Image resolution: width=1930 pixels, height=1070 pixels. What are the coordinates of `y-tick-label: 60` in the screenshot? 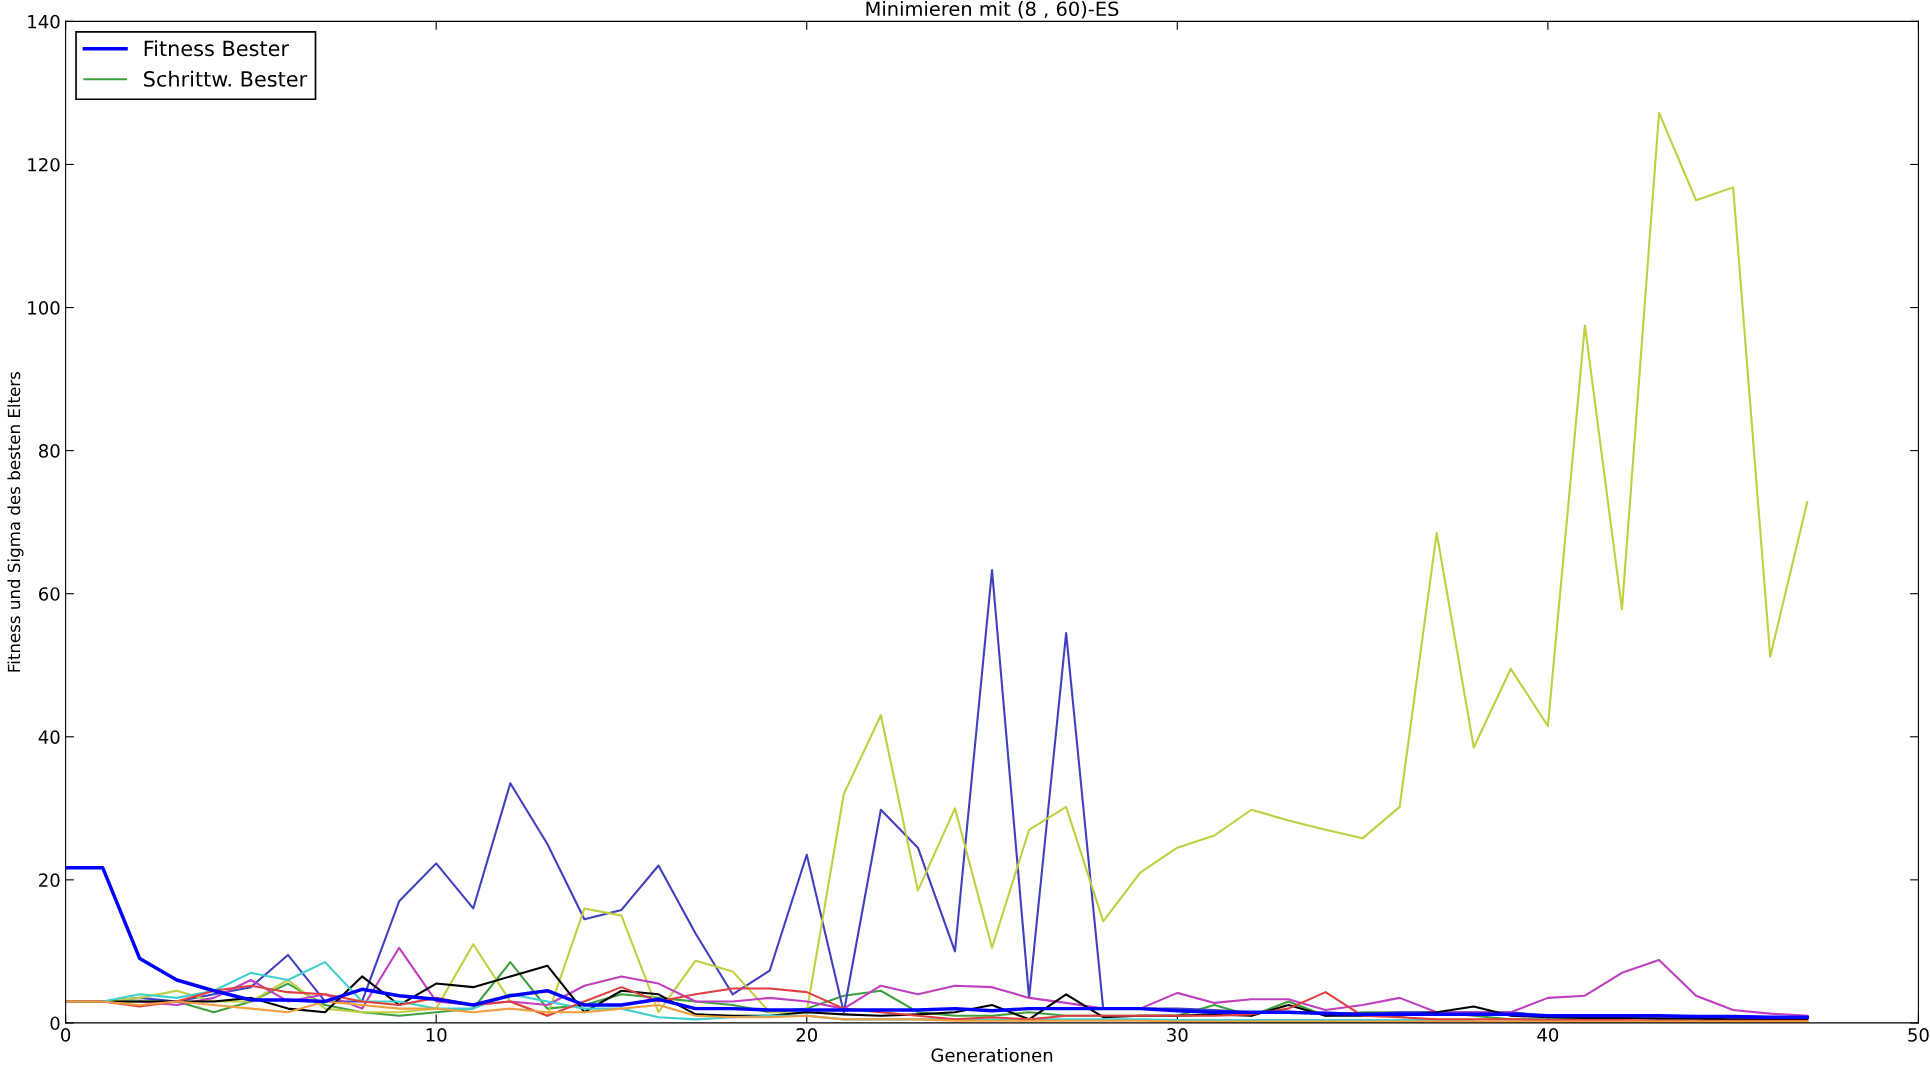 It's located at (49, 594).